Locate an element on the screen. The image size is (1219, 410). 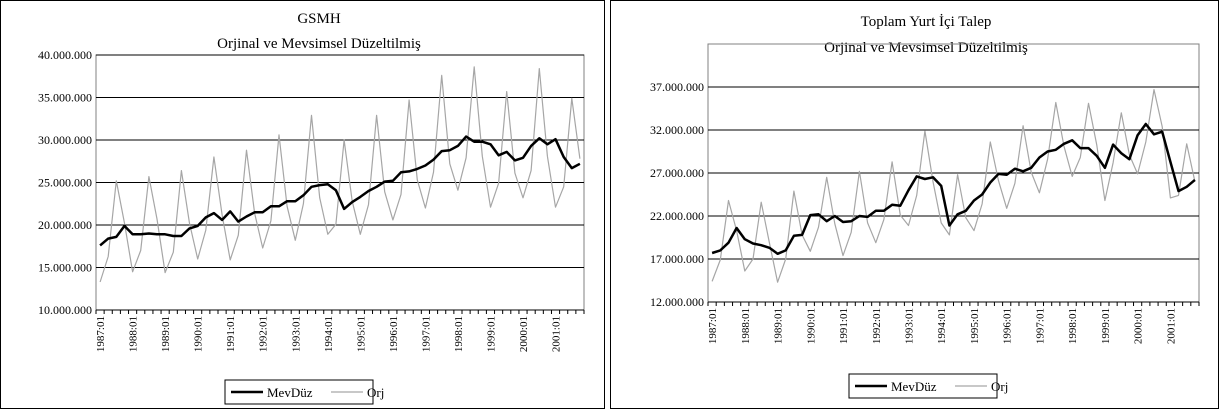
y-tick-label: 17.000.000 is located at coordinates (677, 259).